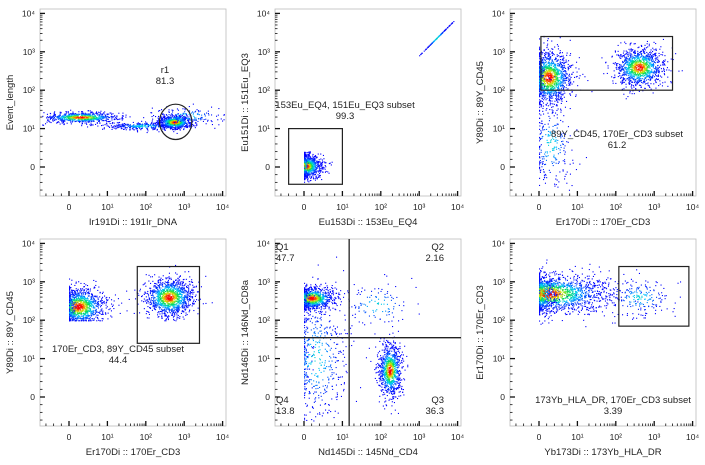 Image resolution: width=705 pixels, height=465 pixels. What do you see at coordinates (133, 118) in the screenshot?
I see `data-points` at bounding box center [133, 118].